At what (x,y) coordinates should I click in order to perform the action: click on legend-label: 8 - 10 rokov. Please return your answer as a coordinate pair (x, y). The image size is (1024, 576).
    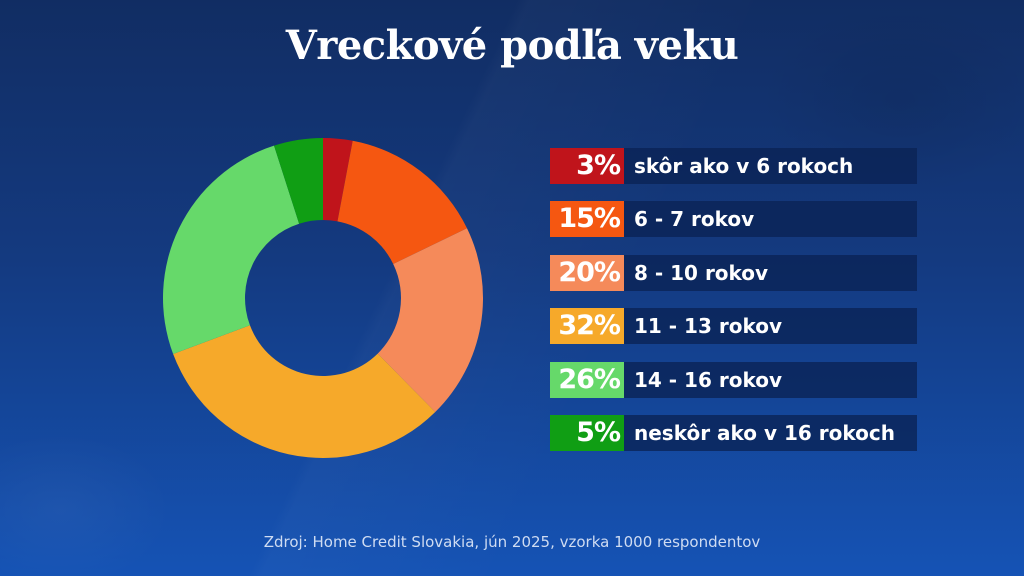
    Looking at the image, I should click on (701, 272).